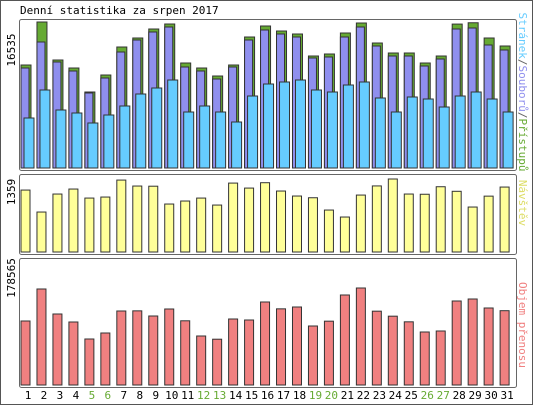 This screenshot has width=533, height=405. Describe the element at coordinates (28, 395) in the screenshot. I see `x-tick-label: 1` at that location.